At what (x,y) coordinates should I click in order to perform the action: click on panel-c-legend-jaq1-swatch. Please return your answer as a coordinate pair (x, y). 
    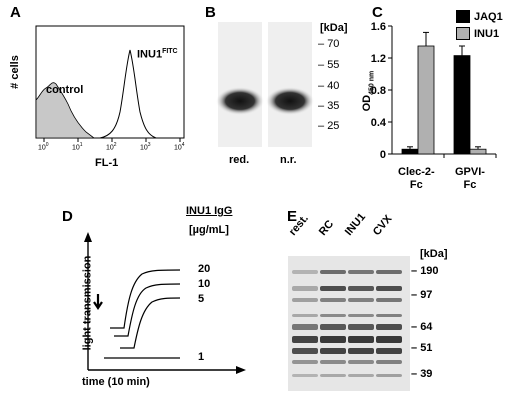
    Looking at the image, I should click on (463, 16).